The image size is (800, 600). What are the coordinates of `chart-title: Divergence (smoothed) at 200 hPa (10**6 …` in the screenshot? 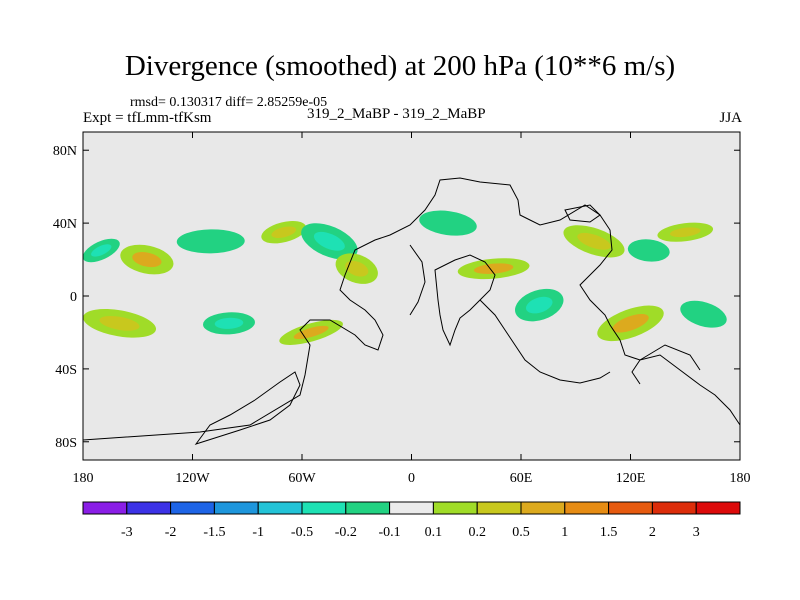 It's located at (400, 66).